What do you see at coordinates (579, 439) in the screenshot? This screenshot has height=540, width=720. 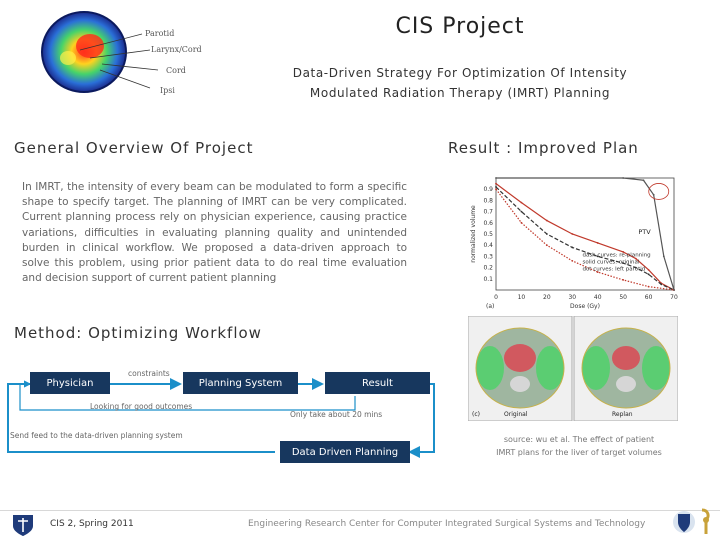 I see `figure-caption-line-1: source: wu et al. The effect of patient` at bounding box center [579, 439].